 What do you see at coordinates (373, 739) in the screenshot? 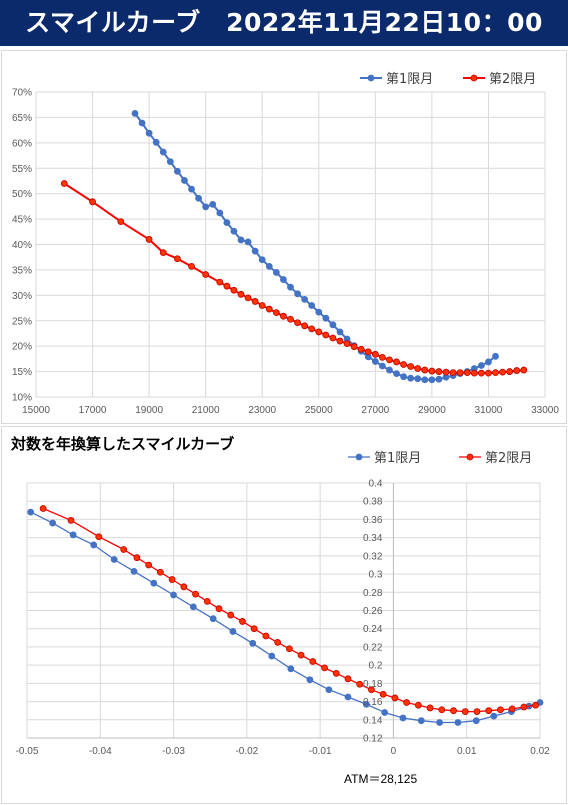
I see `chart2-y-tick-label: 0.12` at bounding box center [373, 739].